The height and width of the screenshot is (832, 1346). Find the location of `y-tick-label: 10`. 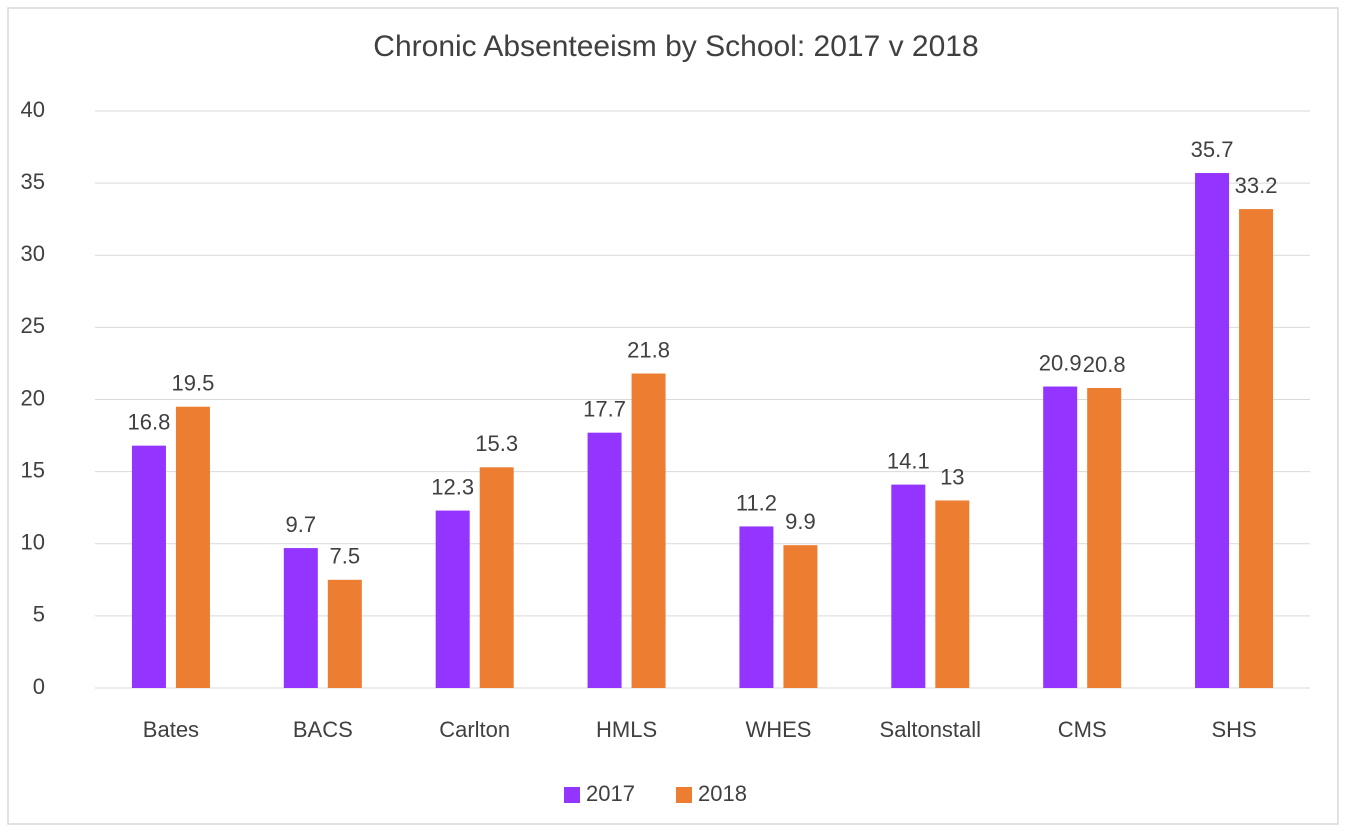

y-tick-label: 10 is located at coordinates (33, 542).